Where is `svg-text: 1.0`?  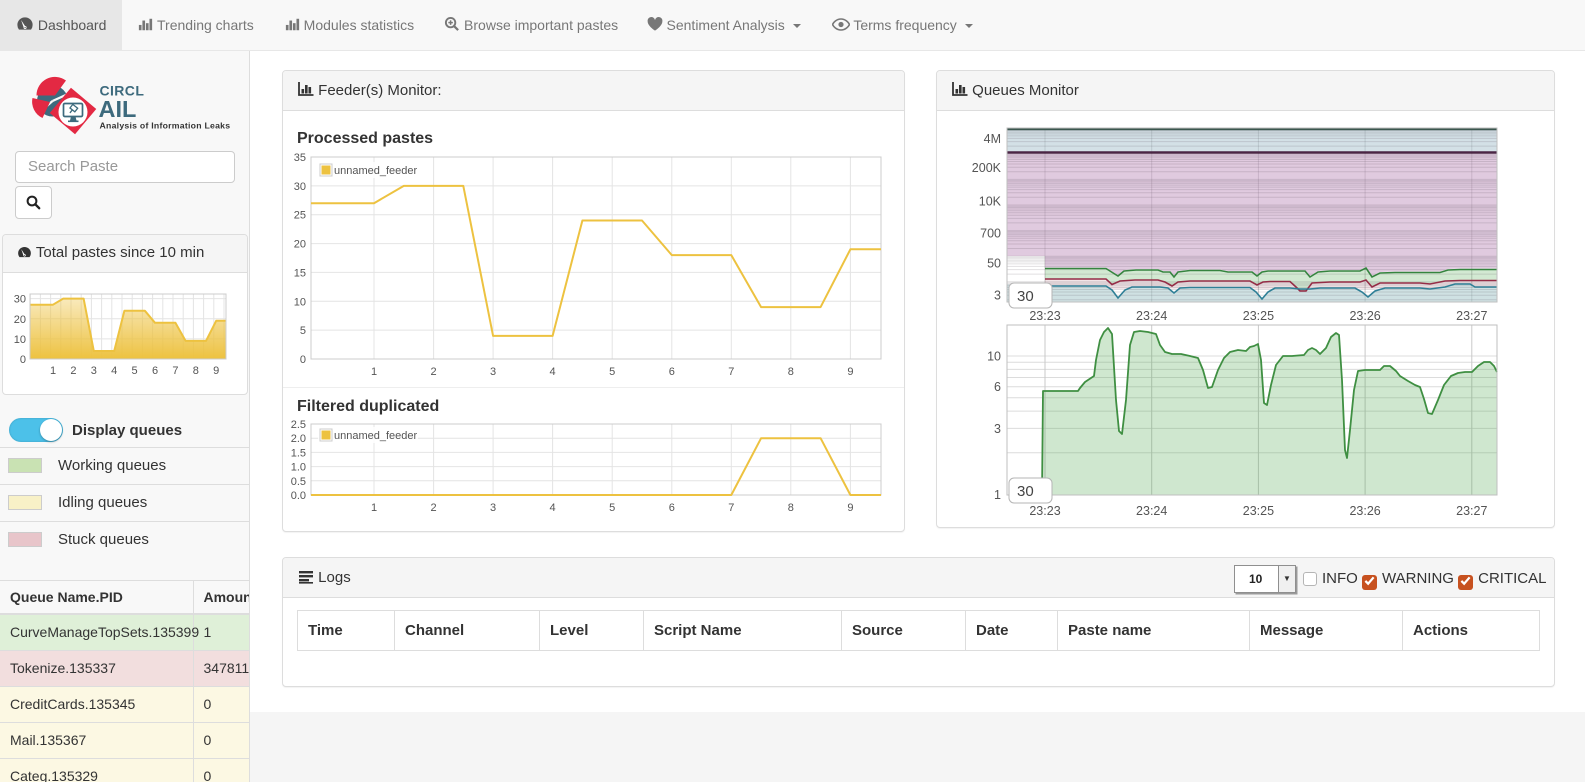
svg-text: 1.0 is located at coordinates (298, 468).